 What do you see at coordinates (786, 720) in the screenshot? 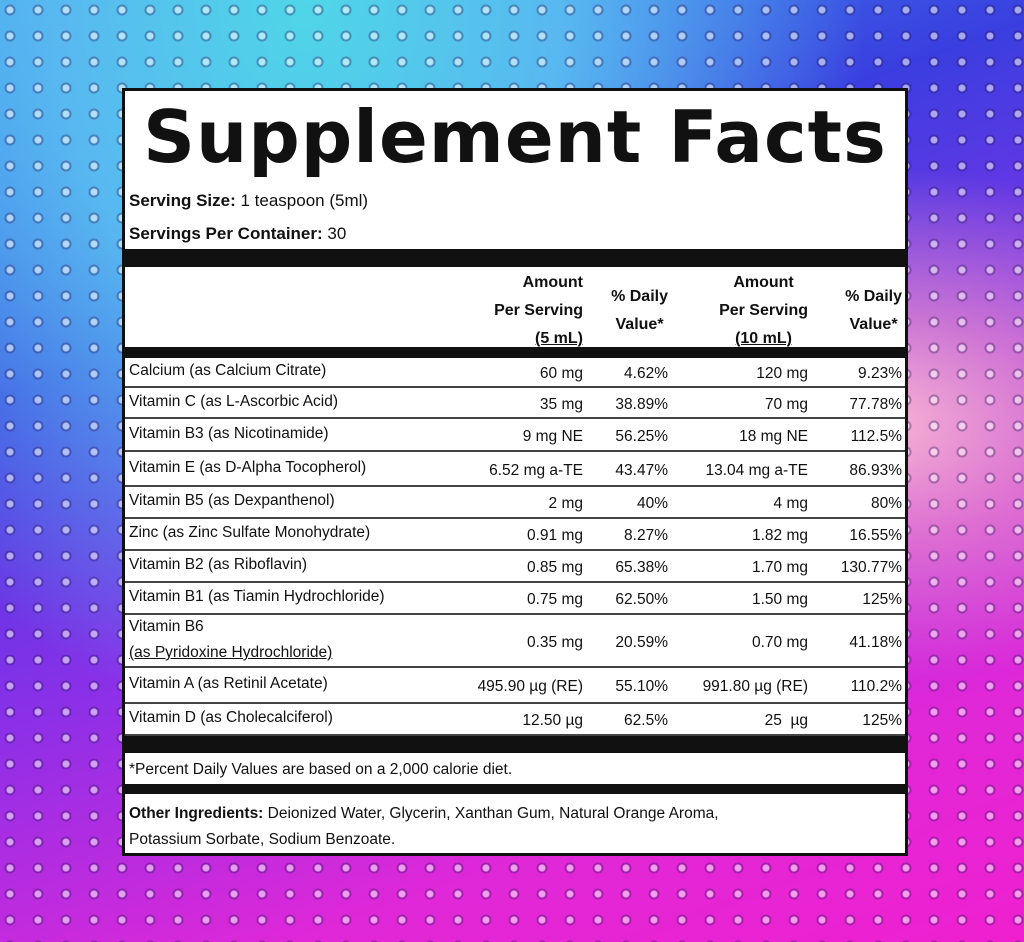
I see `amount-10ml: 25 µg` at bounding box center [786, 720].